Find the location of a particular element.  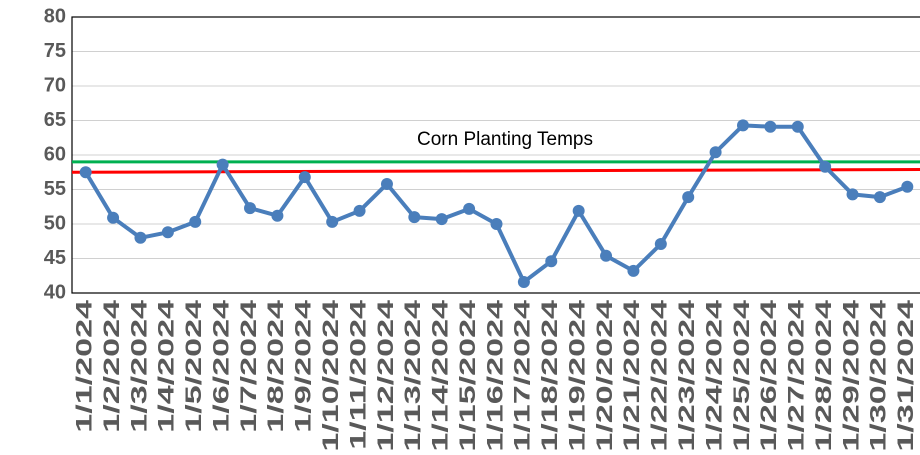

x-tick-label: 1/4/2024 is located at coordinates (166, 366).